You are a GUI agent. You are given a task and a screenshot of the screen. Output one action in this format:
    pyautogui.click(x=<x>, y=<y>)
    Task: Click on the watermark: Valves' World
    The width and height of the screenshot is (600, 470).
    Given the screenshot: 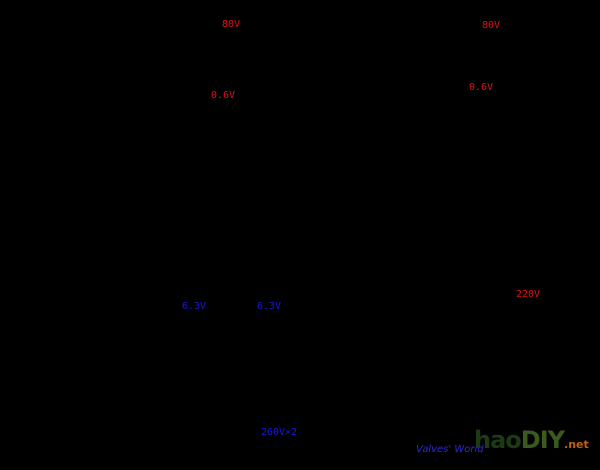 What is the action you would take?
    pyautogui.click(x=450, y=449)
    